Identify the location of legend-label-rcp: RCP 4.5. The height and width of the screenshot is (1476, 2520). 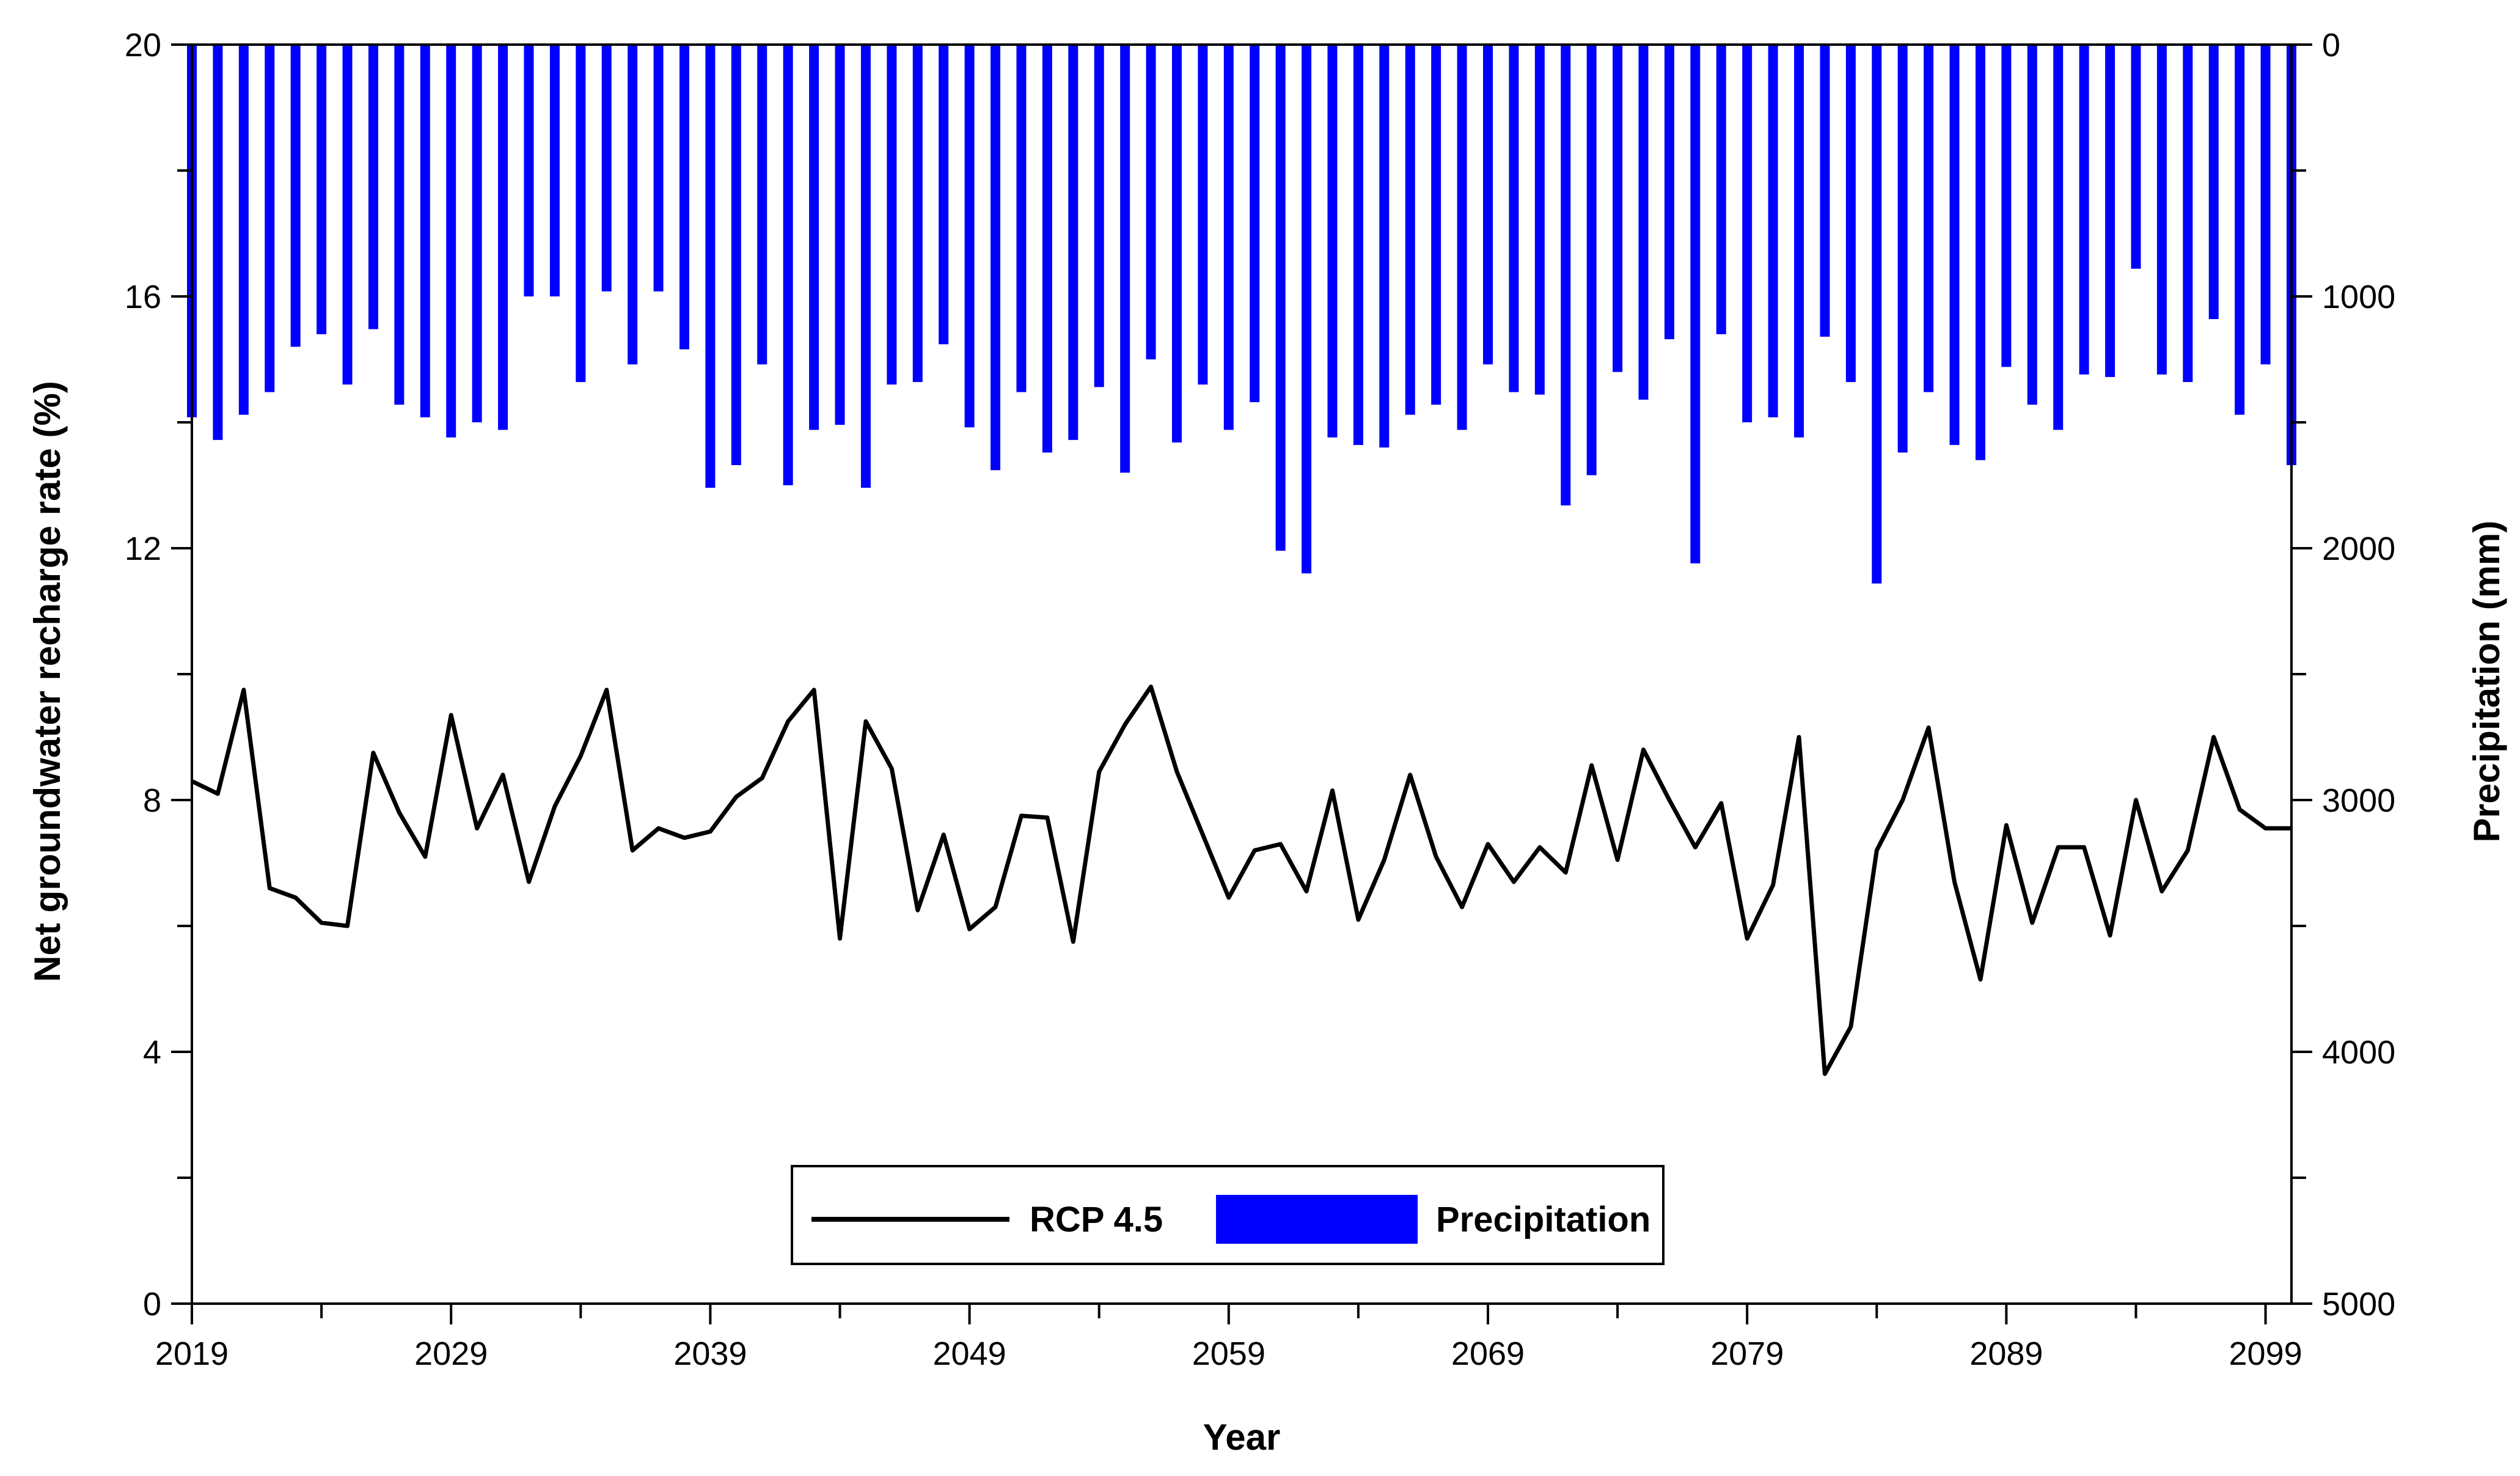
(1096, 1219).